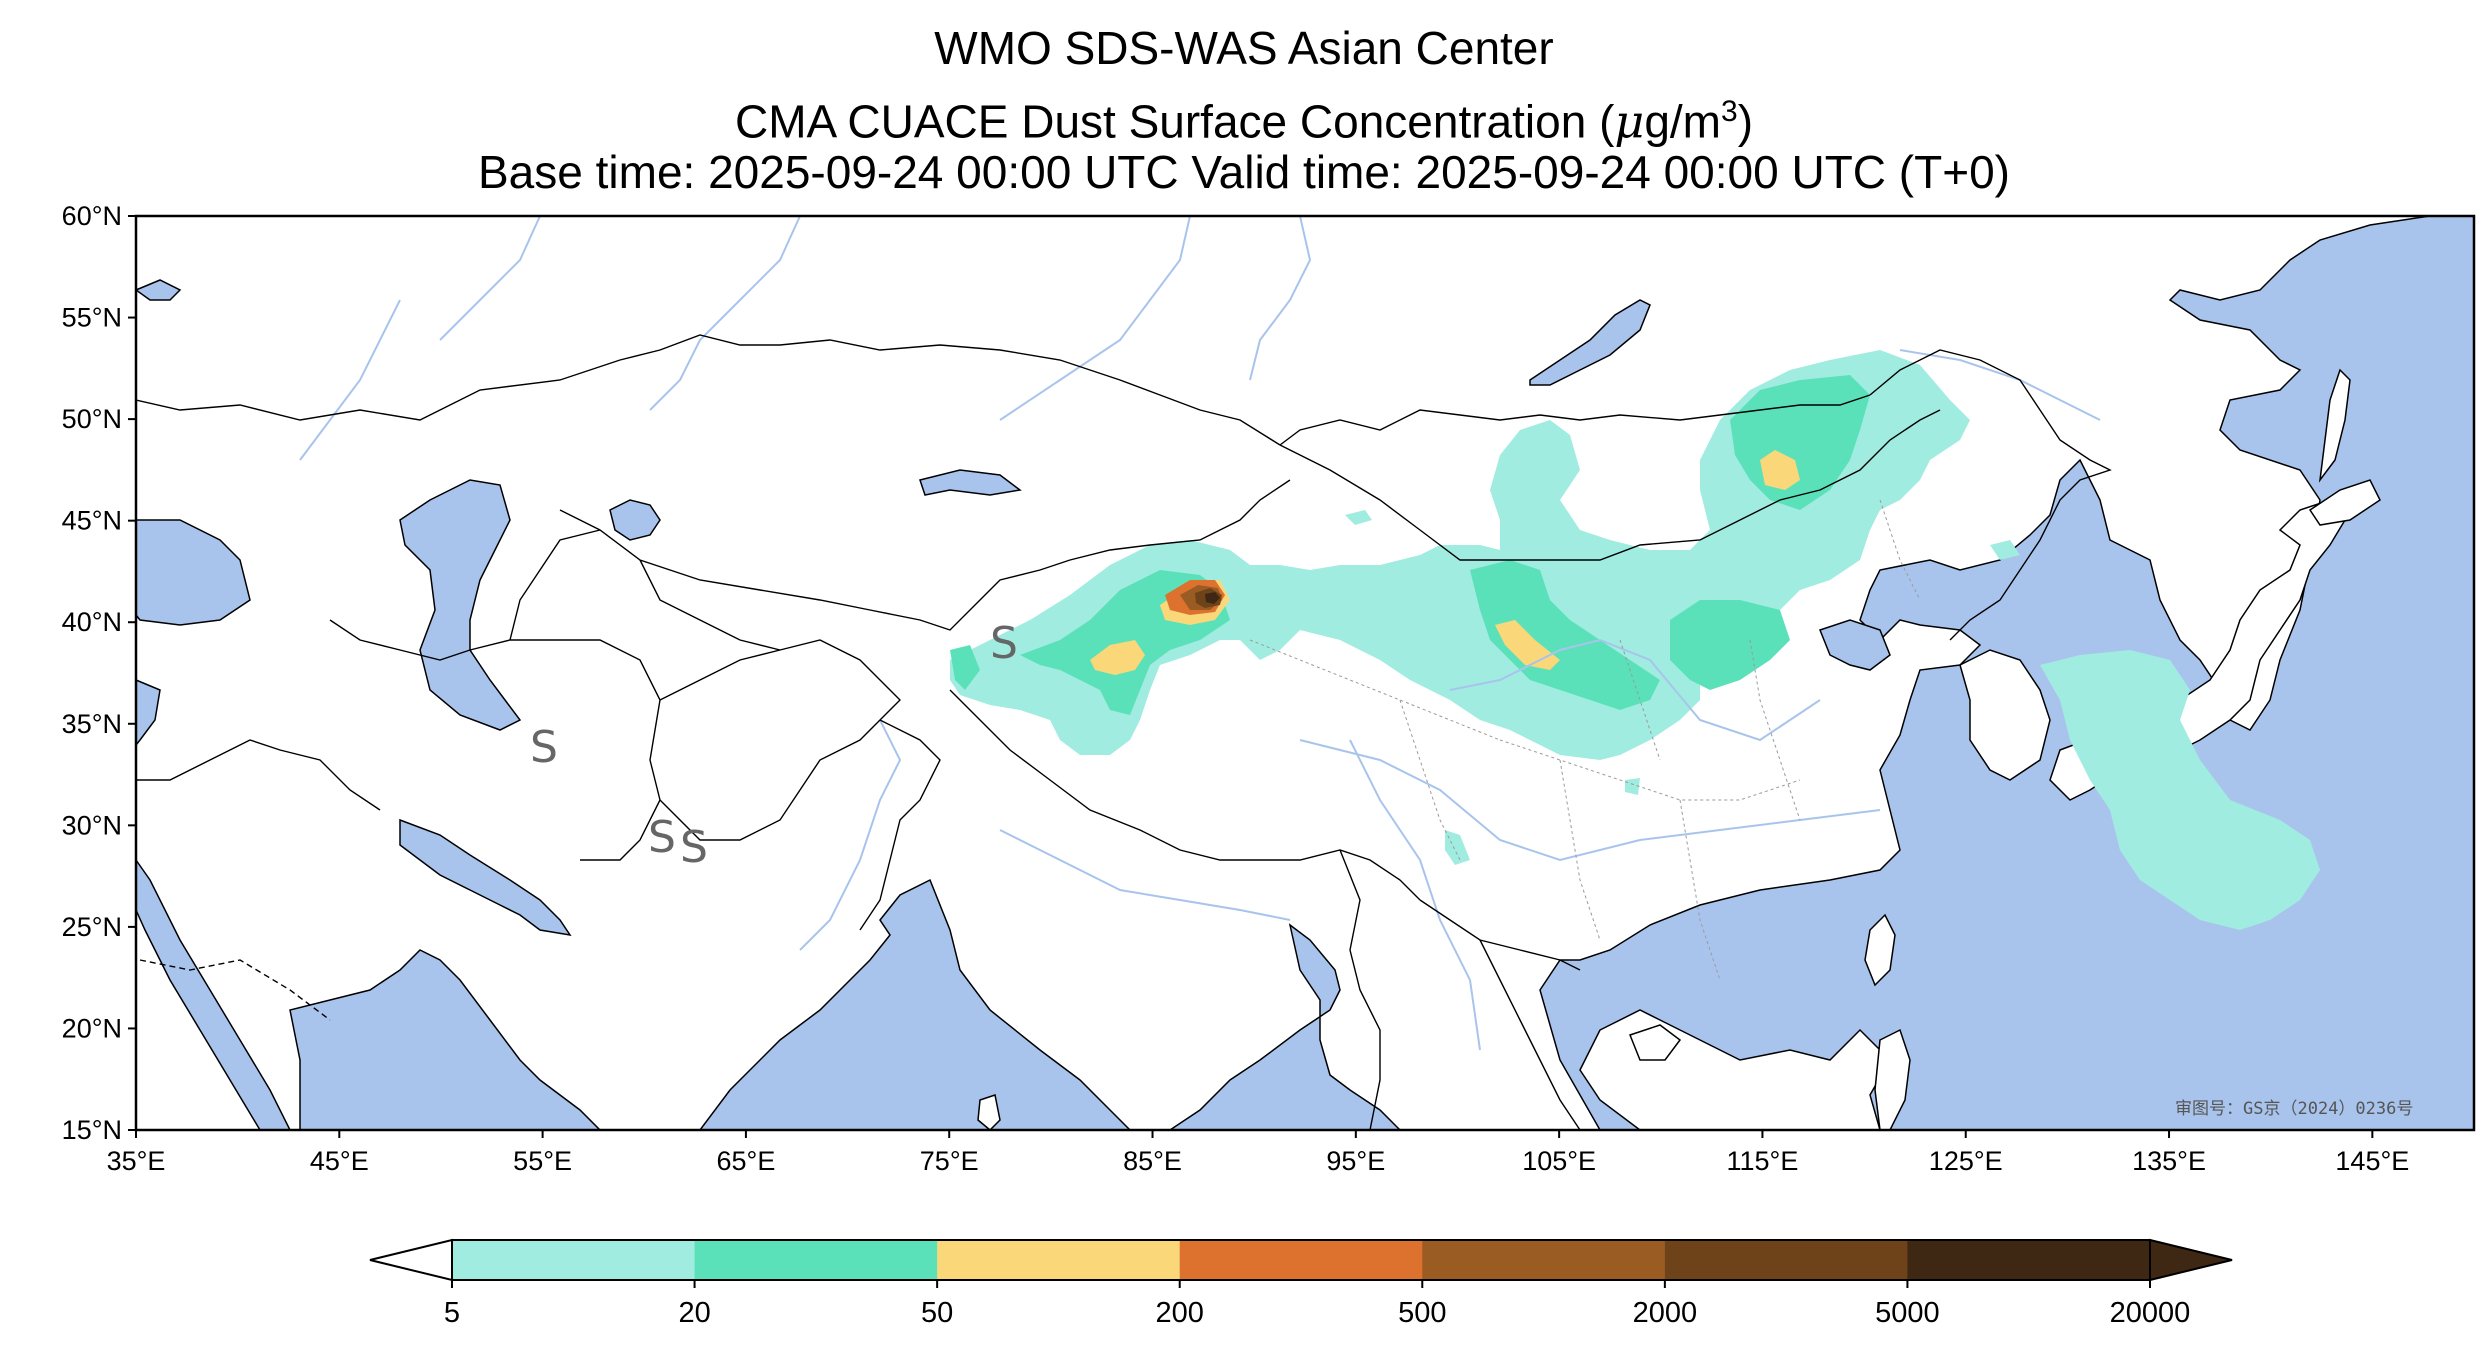 Image resolution: width=2488 pixels, height=1362 pixels. Describe the element at coordinates (92, 216) in the screenshot. I see `lat-tick-label: 60°N` at that location.